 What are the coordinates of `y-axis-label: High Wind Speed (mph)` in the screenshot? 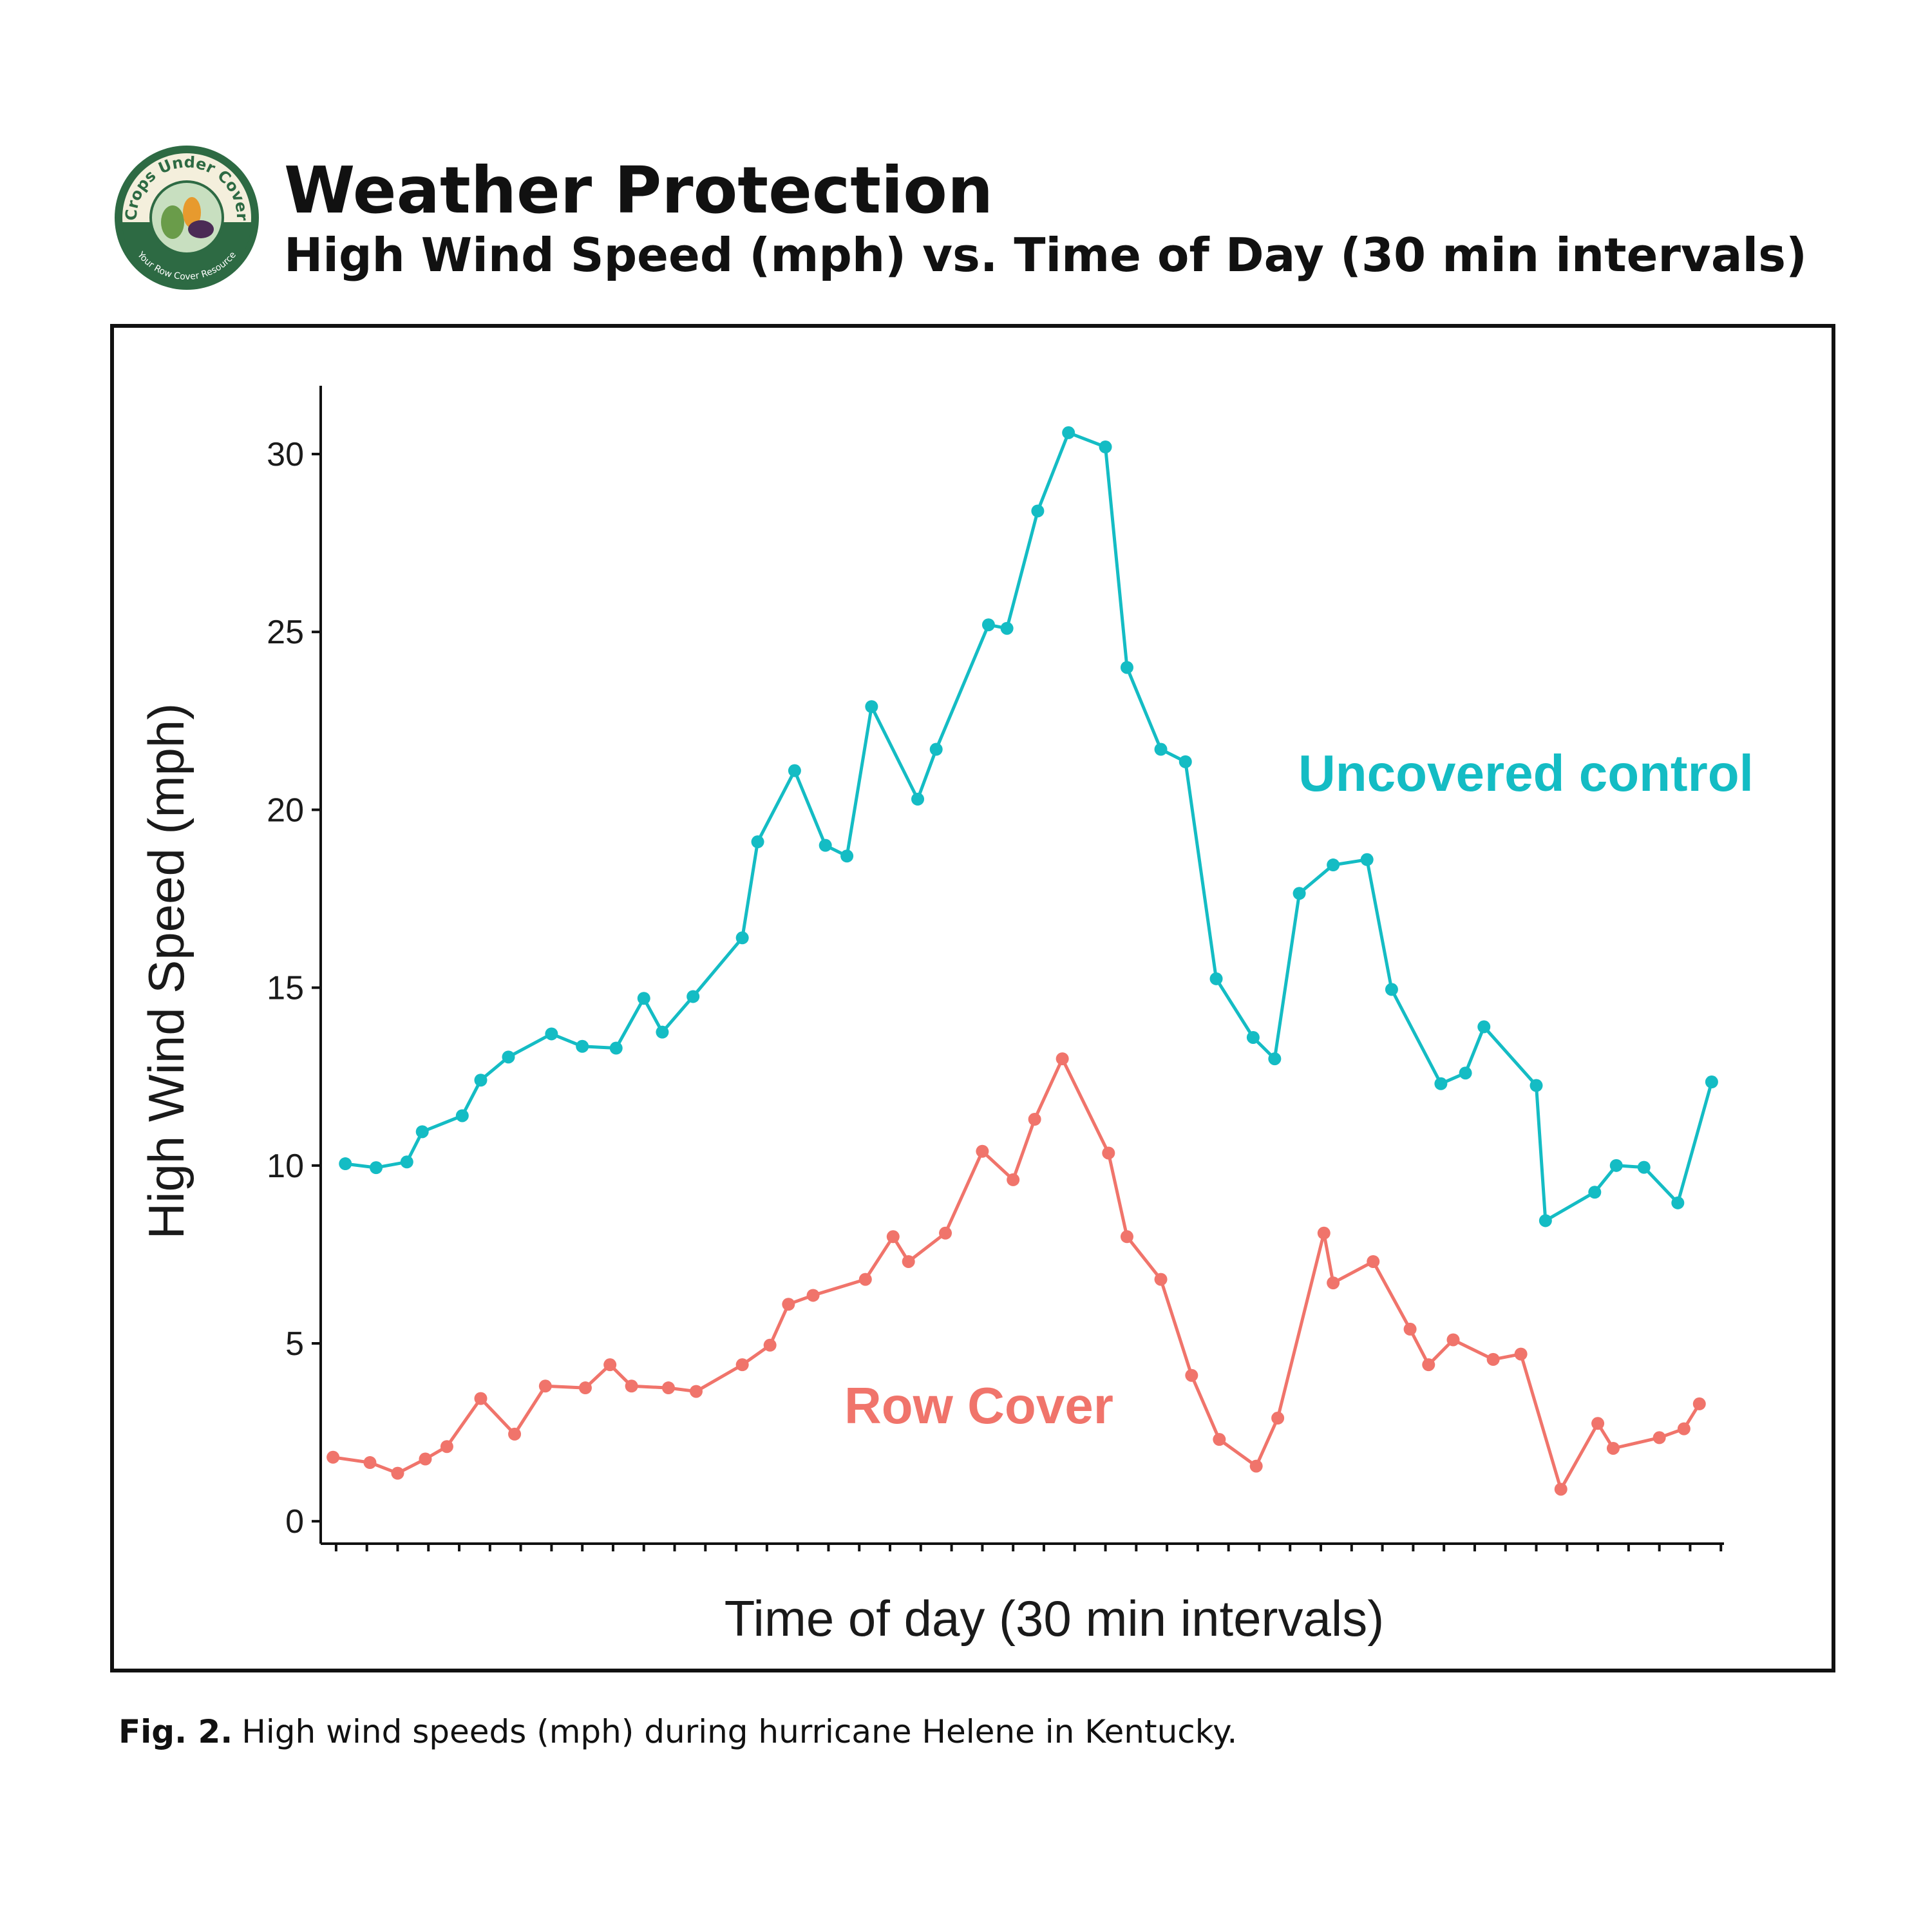 It's located at (166, 971).